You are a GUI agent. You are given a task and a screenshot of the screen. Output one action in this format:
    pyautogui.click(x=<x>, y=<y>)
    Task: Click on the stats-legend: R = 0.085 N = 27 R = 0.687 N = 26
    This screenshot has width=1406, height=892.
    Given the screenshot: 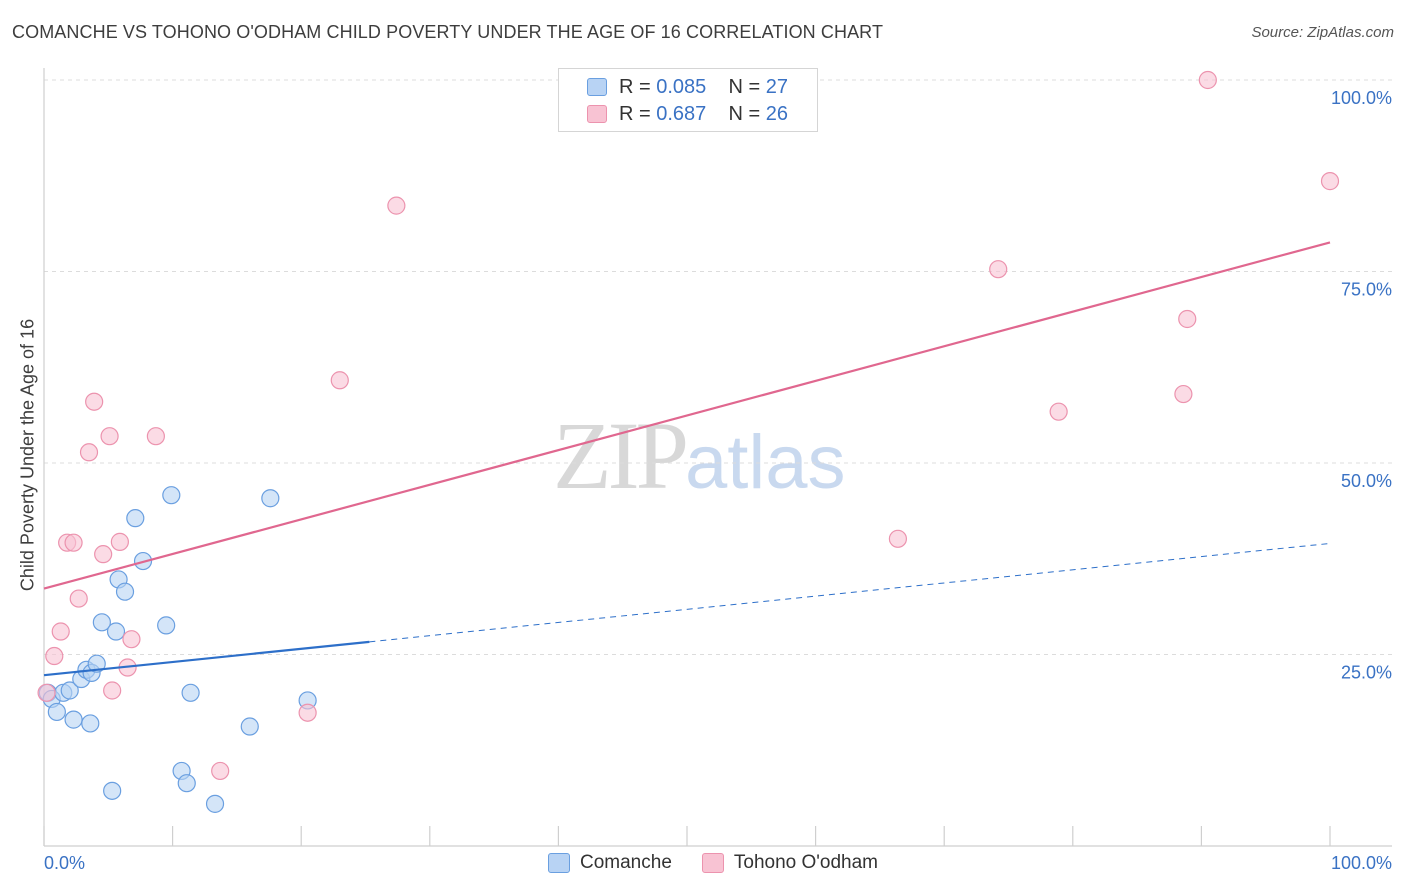 What is the action you would take?
    pyautogui.click(x=688, y=100)
    